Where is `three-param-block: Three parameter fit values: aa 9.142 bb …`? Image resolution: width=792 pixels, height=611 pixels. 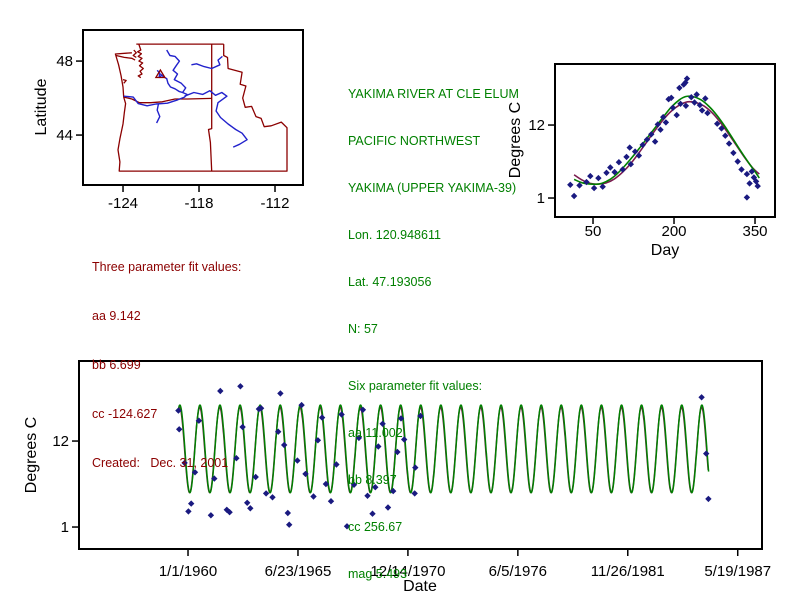
three-param-block: Three parameter fit values: aa 9.142 bb … is located at coordinates (166, 365).